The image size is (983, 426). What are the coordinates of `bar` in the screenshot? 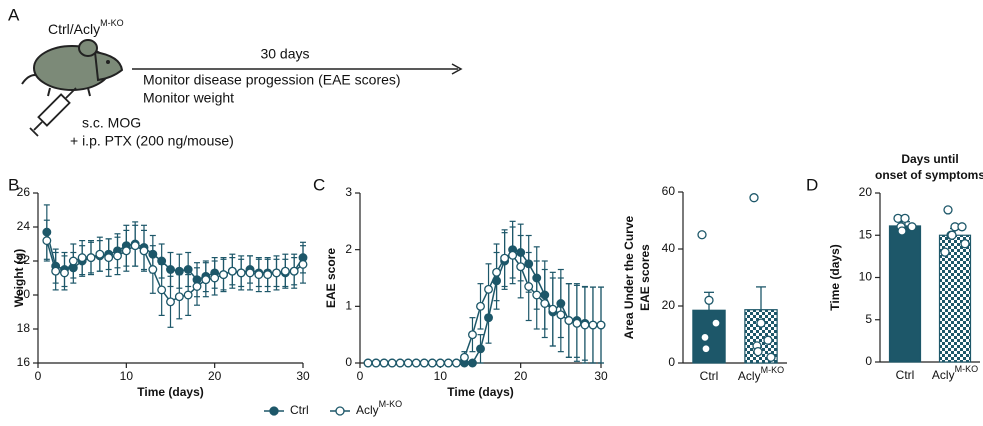 It's located at (905, 294).